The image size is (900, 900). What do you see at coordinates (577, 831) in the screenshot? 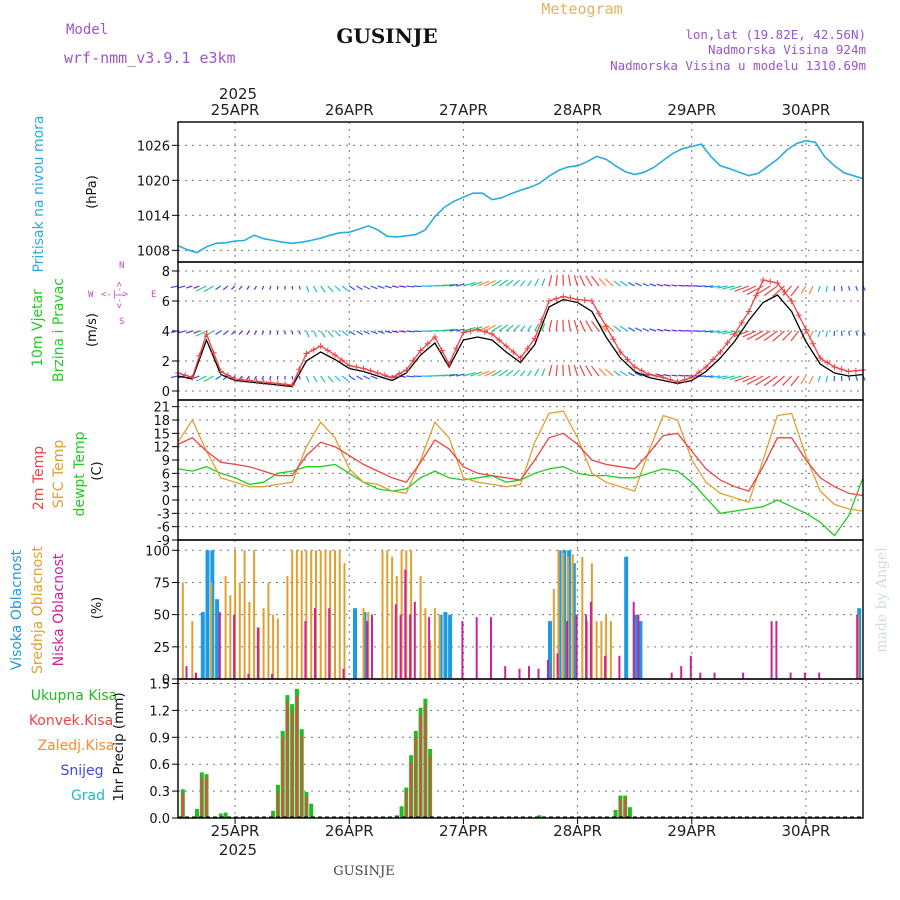
I see `bottom-day-label: 28APR` at bounding box center [577, 831].